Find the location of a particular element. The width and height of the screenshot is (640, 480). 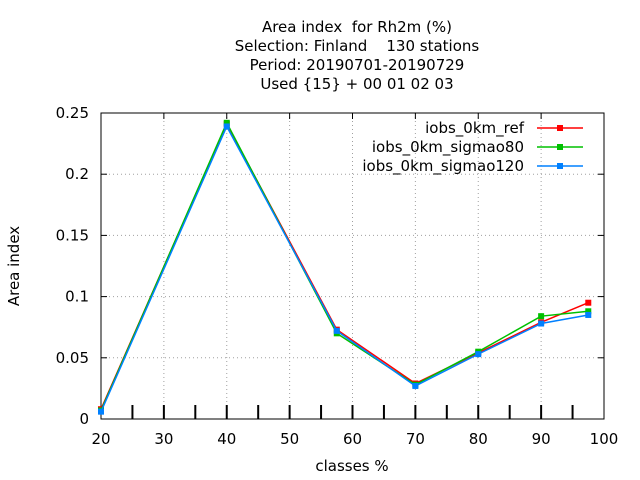

legend-label: iobs_0km_sigmao80 is located at coordinates (448, 147).